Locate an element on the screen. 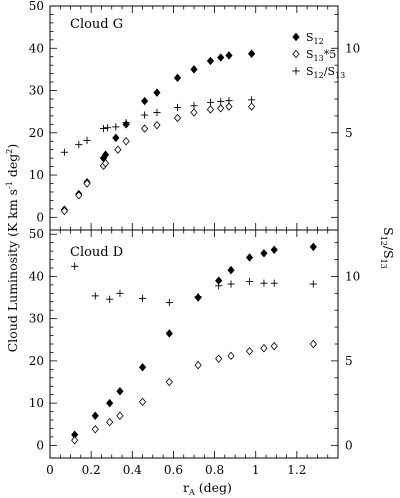 The height and width of the screenshot is (498, 400). legend-diamond-filled is located at coordinates (296, 37).